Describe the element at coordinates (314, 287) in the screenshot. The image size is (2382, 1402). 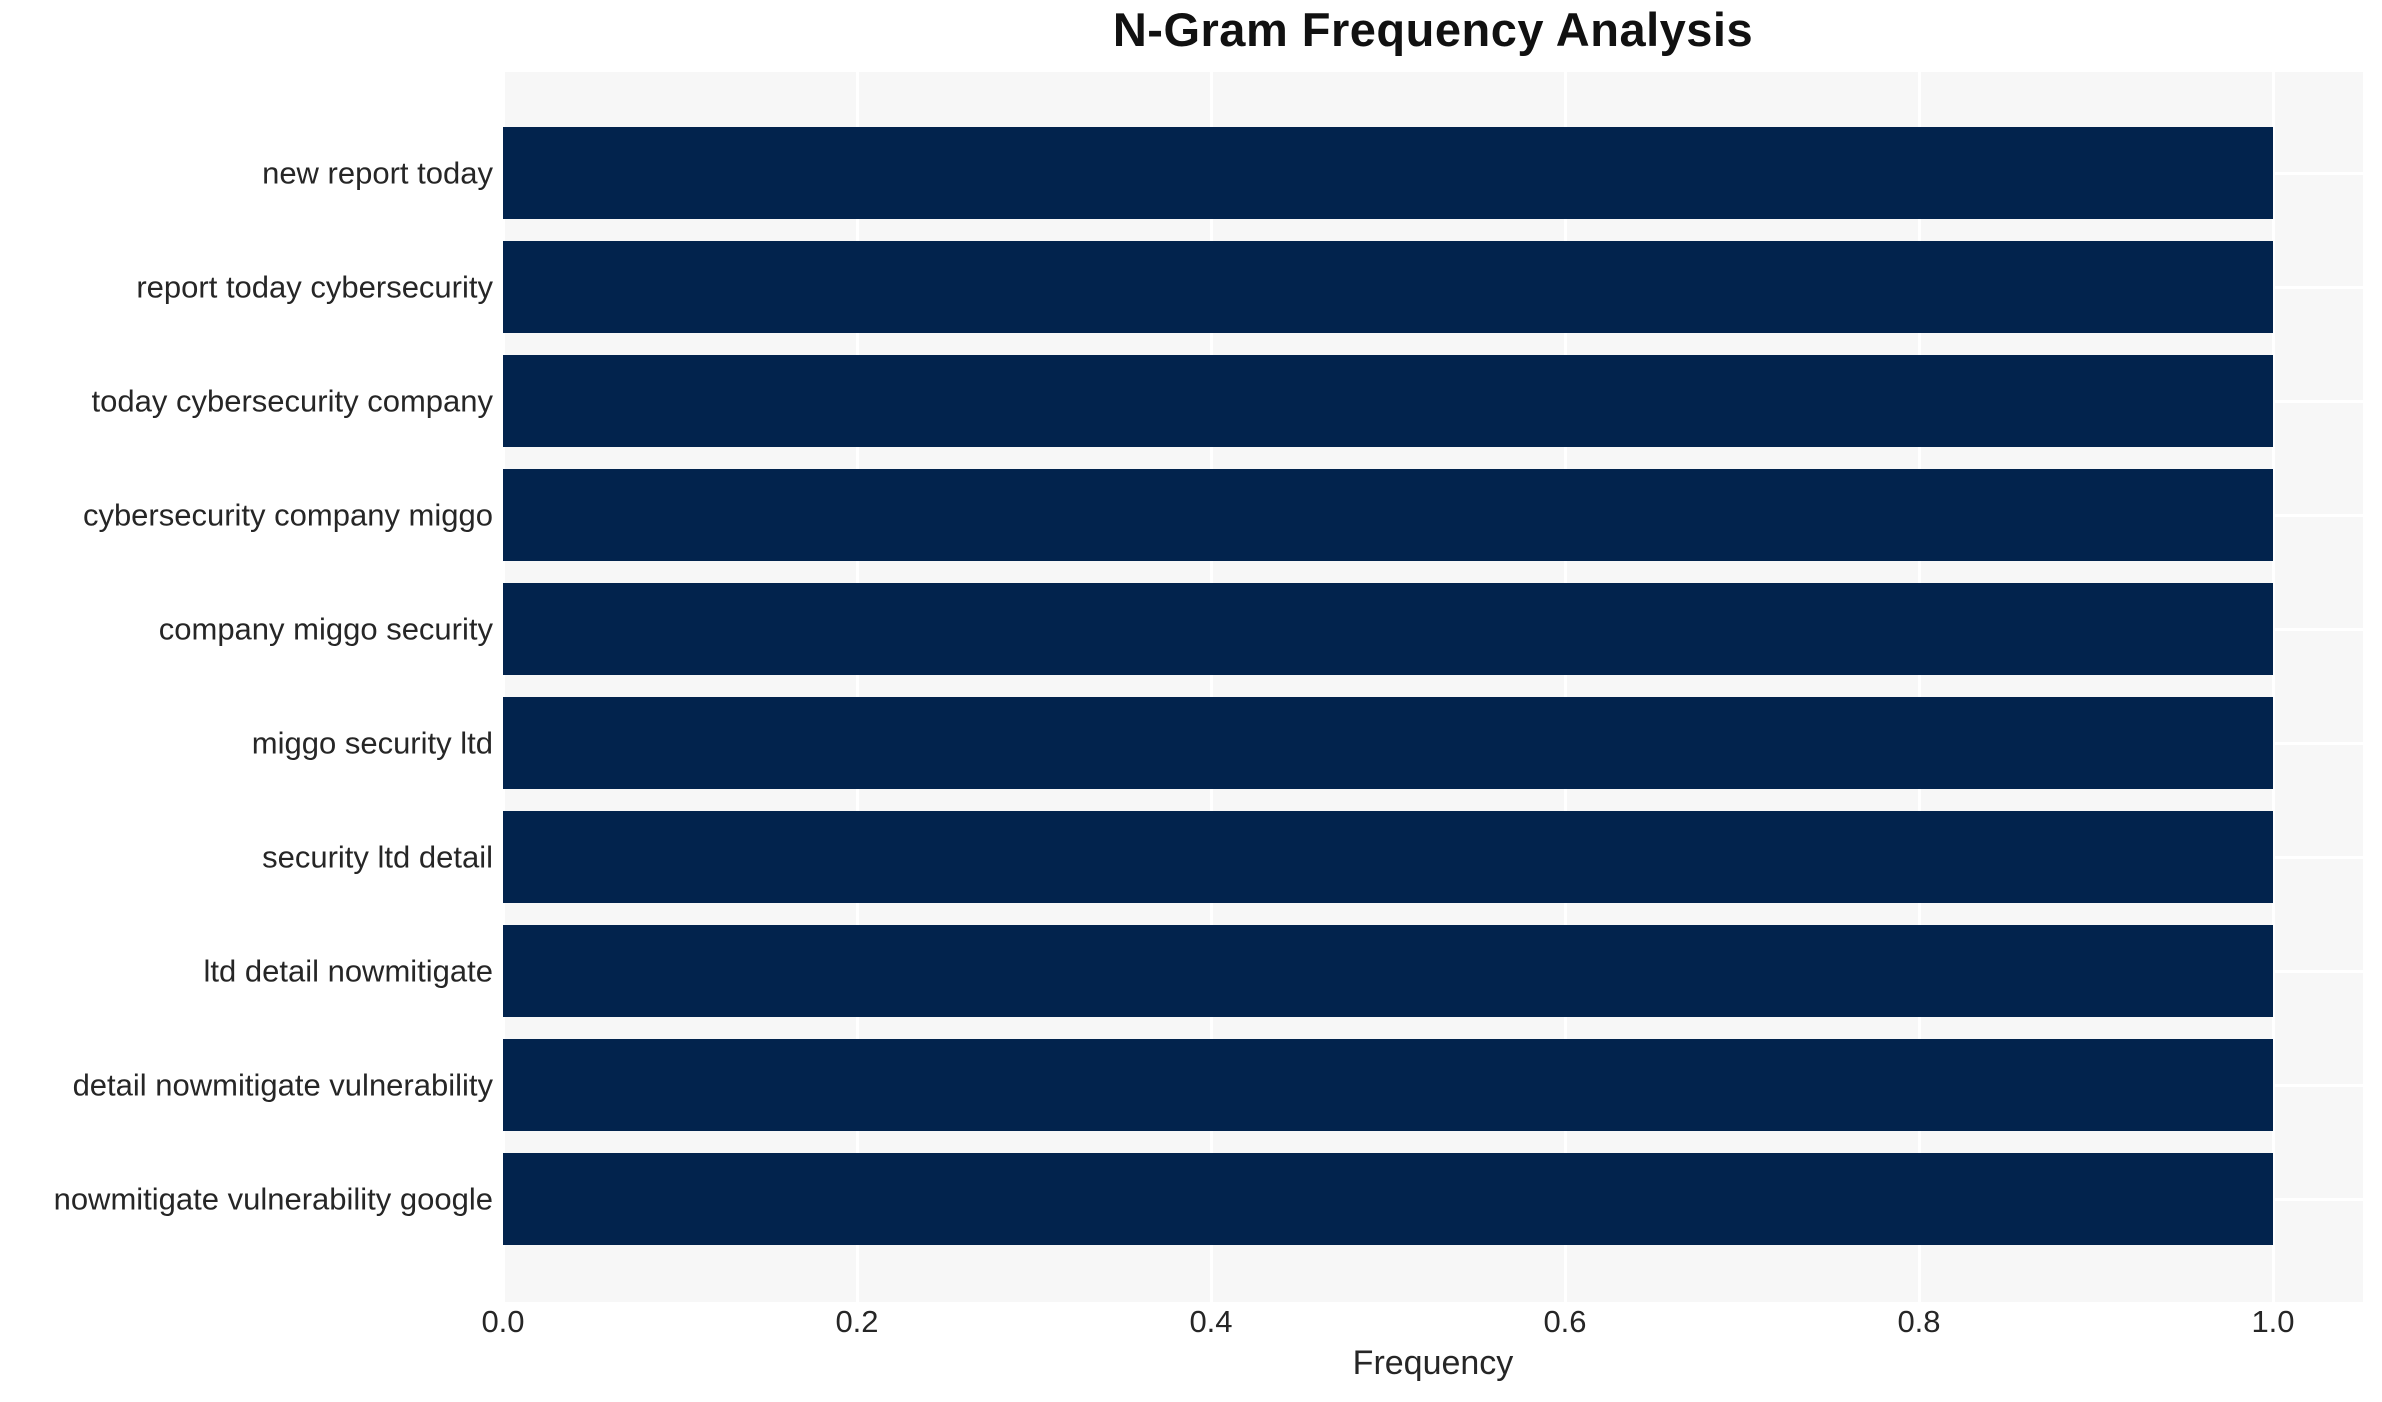
I see `y-axis-label: report today cybersecurity` at that location.